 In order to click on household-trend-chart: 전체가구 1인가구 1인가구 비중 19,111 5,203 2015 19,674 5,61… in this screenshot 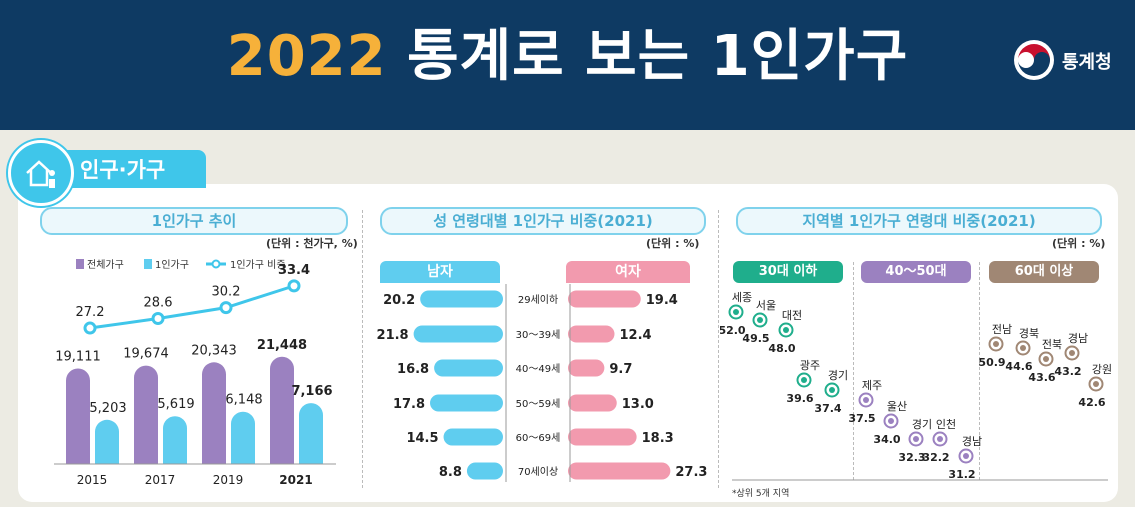, I will do `click(195, 373)`.